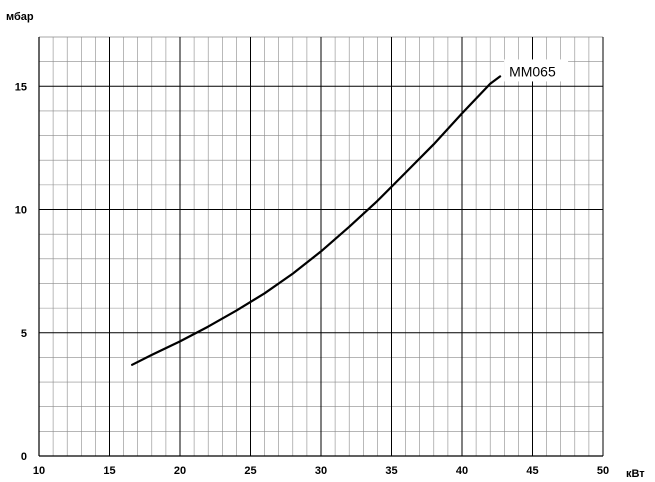 This screenshot has height=482, width=655. What do you see at coordinates (180, 471) in the screenshot?
I see `x-tick-label: 20` at bounding box center [180, 471].